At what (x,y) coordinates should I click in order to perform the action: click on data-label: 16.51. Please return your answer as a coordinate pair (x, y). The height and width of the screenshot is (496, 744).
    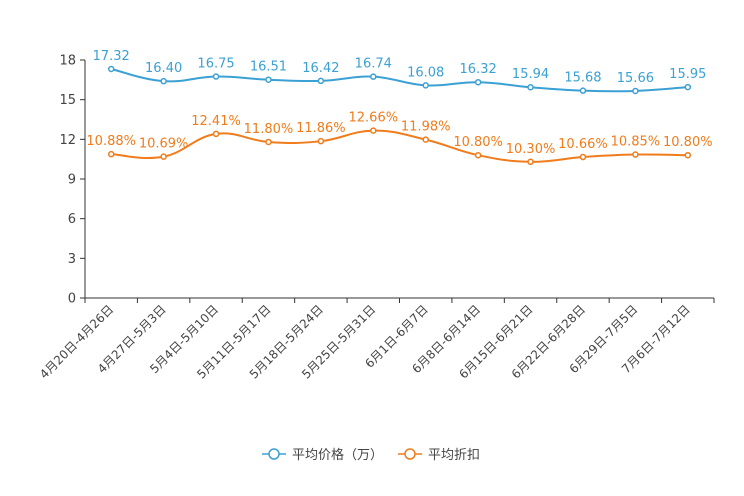
    Looking at the image, I should click on (268, 67).